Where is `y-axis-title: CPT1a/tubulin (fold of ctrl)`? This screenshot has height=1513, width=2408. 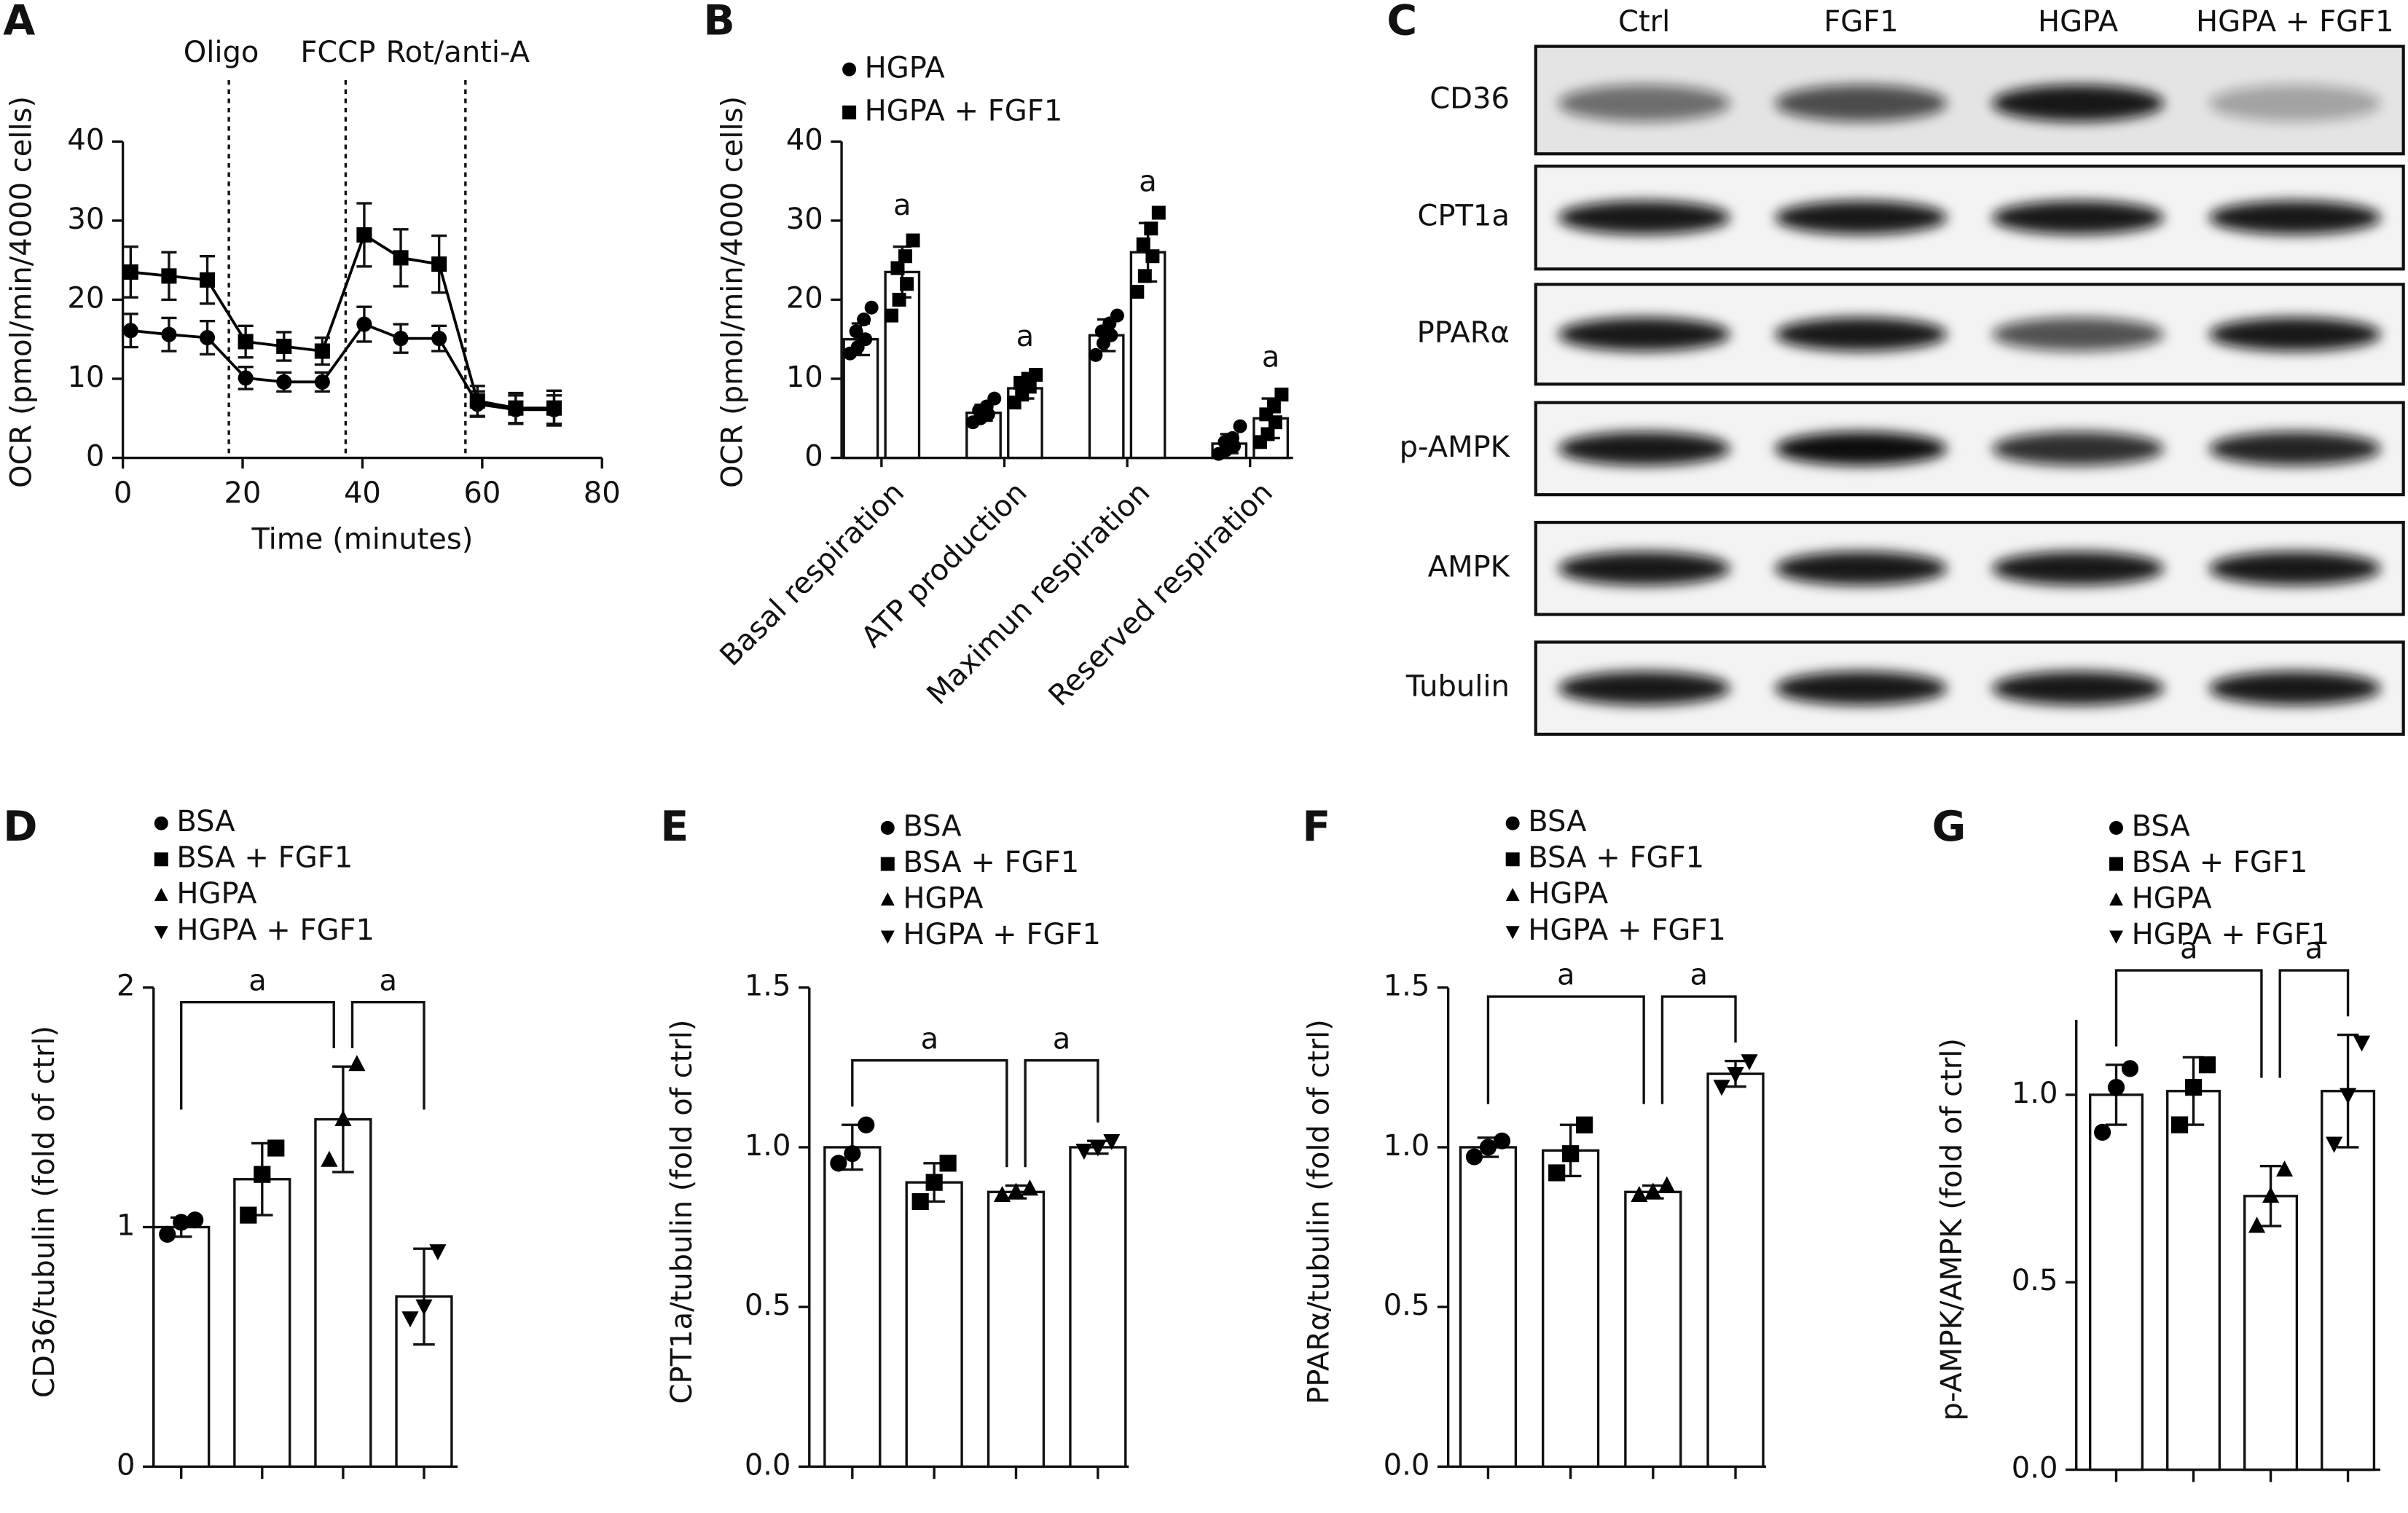 y-axis-title: CPT1a/tubulin (fold of ctrl) is located at coordinates (682, 1212).